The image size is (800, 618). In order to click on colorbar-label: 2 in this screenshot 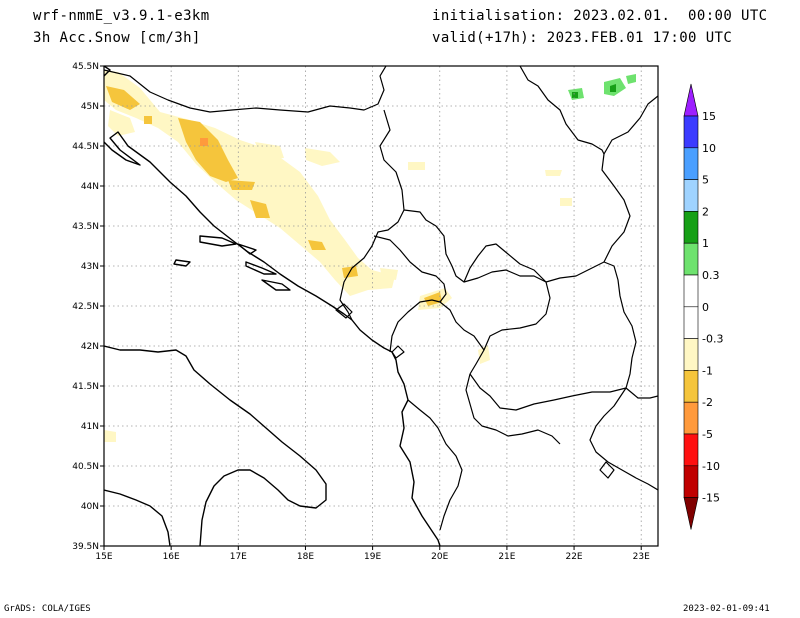, I will do `click(705, 211)`.